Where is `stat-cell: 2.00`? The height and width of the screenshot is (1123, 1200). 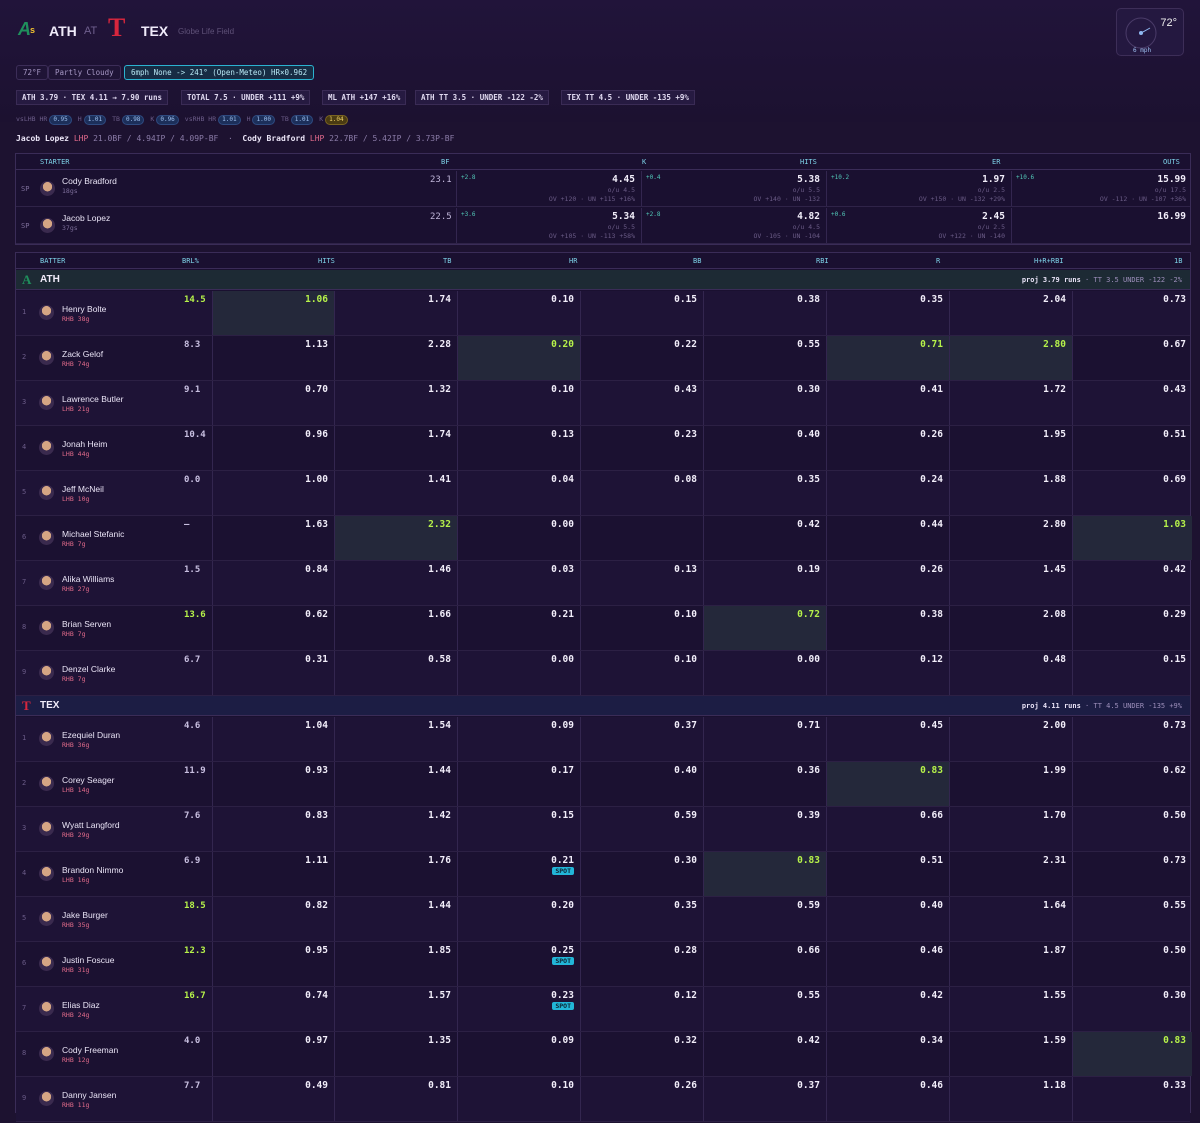
stat-cell: 2.00 is located at coordinates (1010, 739).